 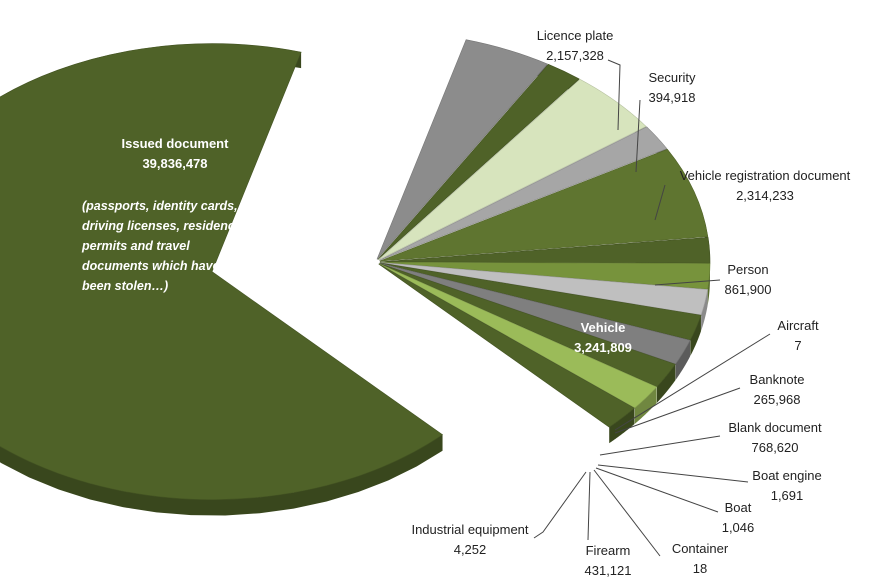 I want to click on label-person-name: Person, so click(x=747, y=269).